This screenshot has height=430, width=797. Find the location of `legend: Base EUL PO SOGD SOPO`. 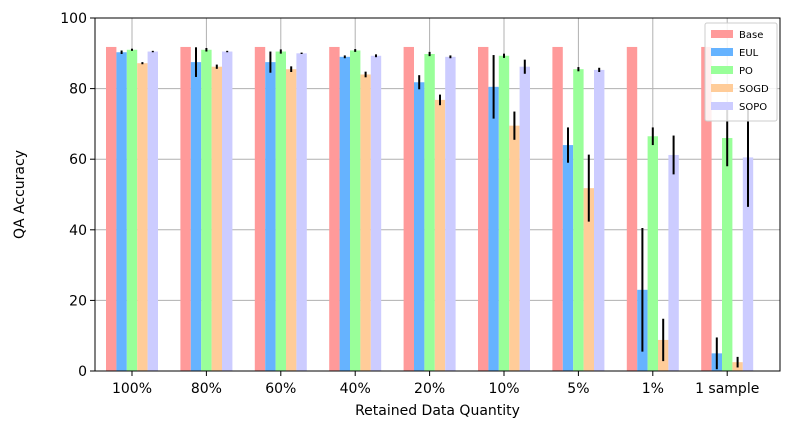

legend: Base EUL PO SOGD SOPO is located at coordinates (741, 72).